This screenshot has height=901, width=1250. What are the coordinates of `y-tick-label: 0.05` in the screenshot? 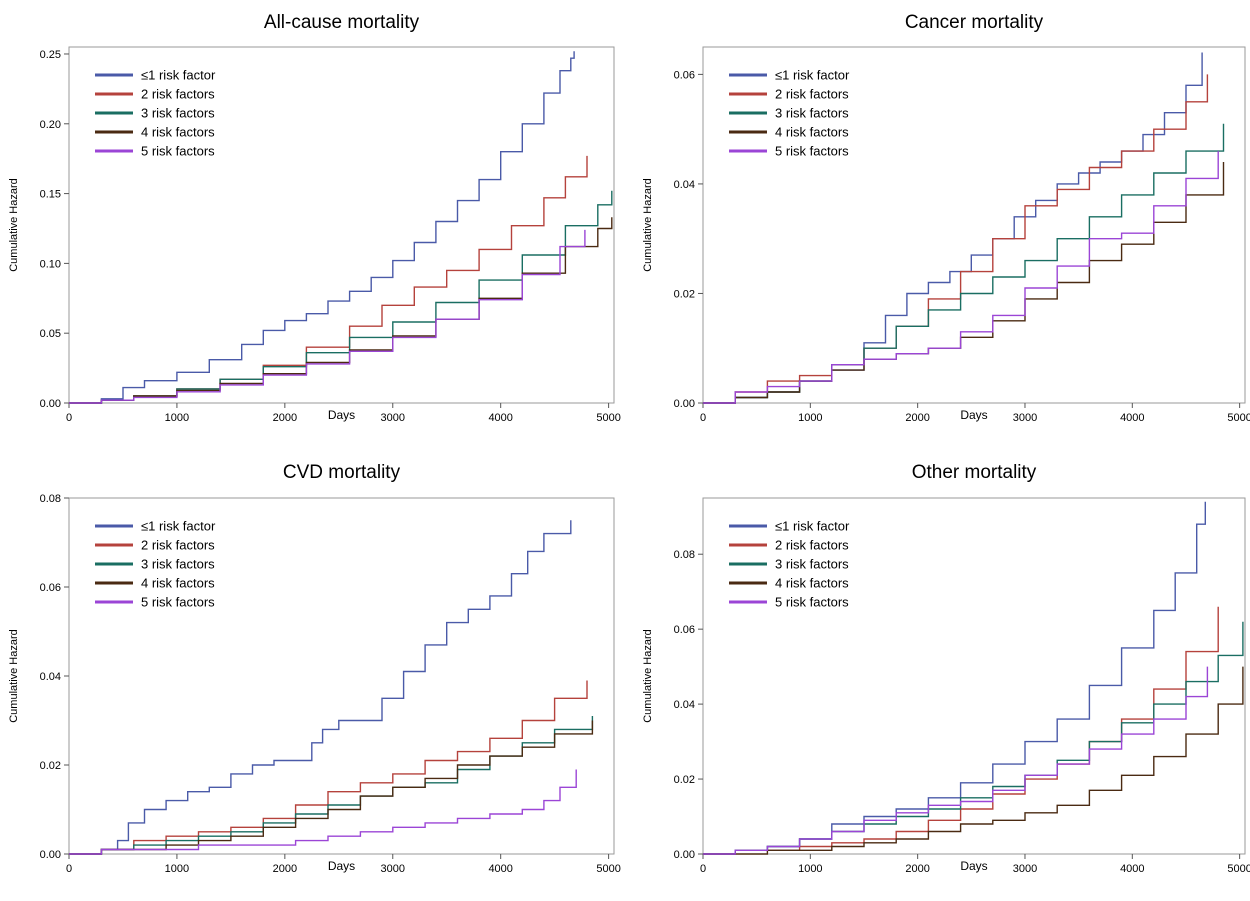 It's located at (50, 334).